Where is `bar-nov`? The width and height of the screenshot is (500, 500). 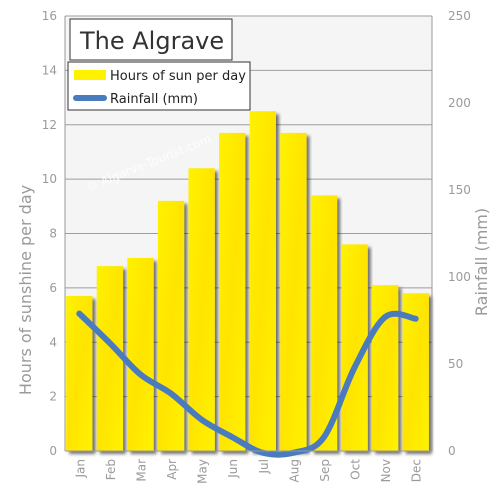 bar-nov is located at coordinates (385, 368).